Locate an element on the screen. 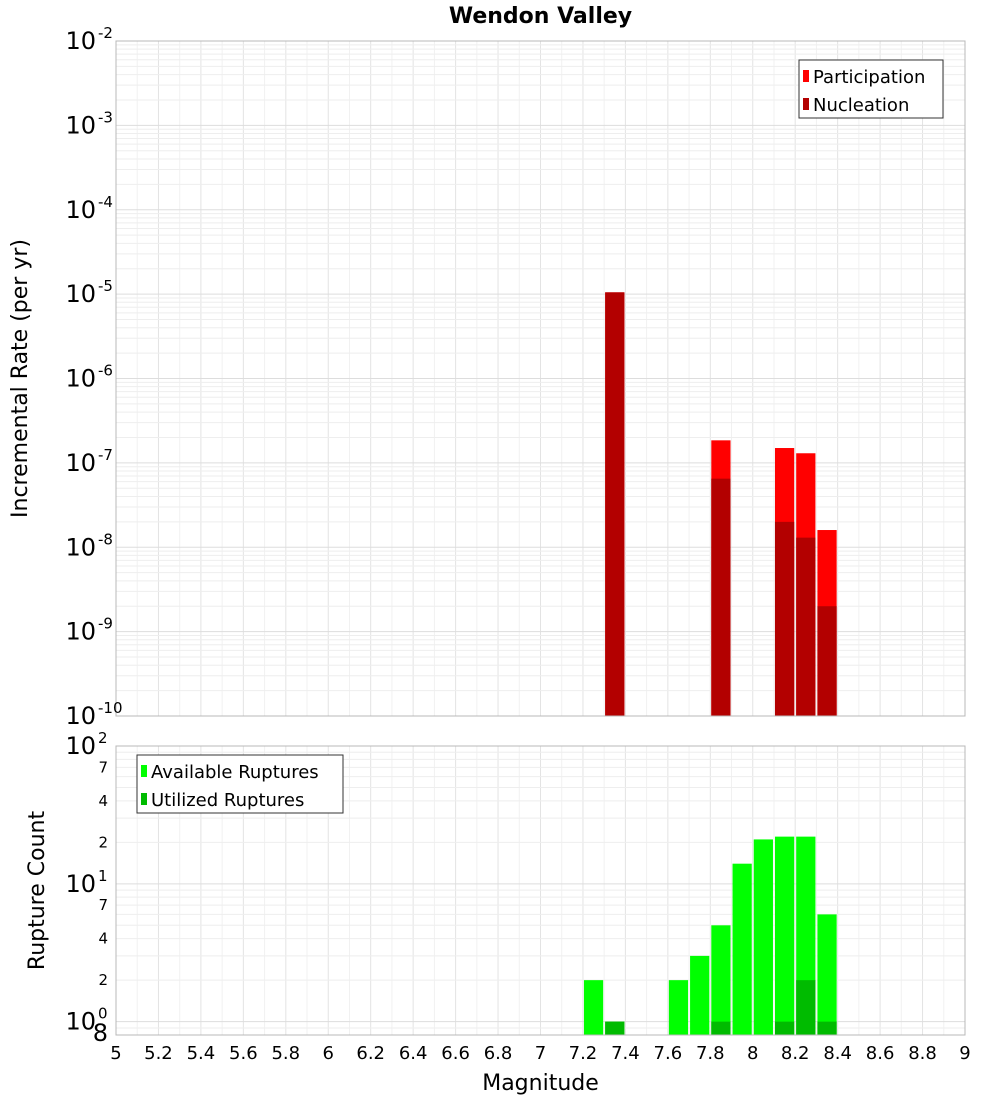 This screenshot has width=1000, height=1104. series-nucleation is located at coordinates (721, 504).